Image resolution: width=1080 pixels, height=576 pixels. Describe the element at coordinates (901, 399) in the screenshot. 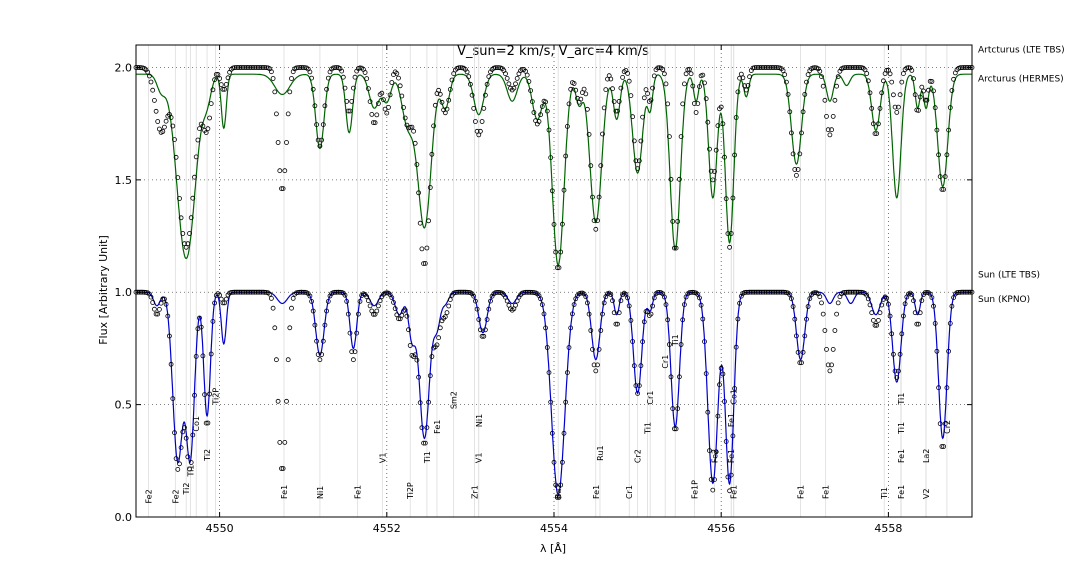

I see `line-id-label-39: Ti1` at that location.